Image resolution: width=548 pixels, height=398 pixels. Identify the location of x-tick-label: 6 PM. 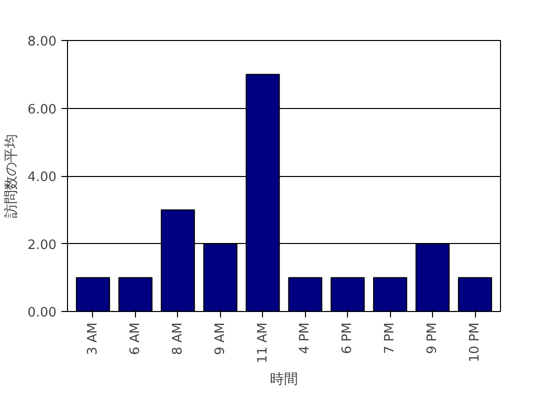
(348, 338).